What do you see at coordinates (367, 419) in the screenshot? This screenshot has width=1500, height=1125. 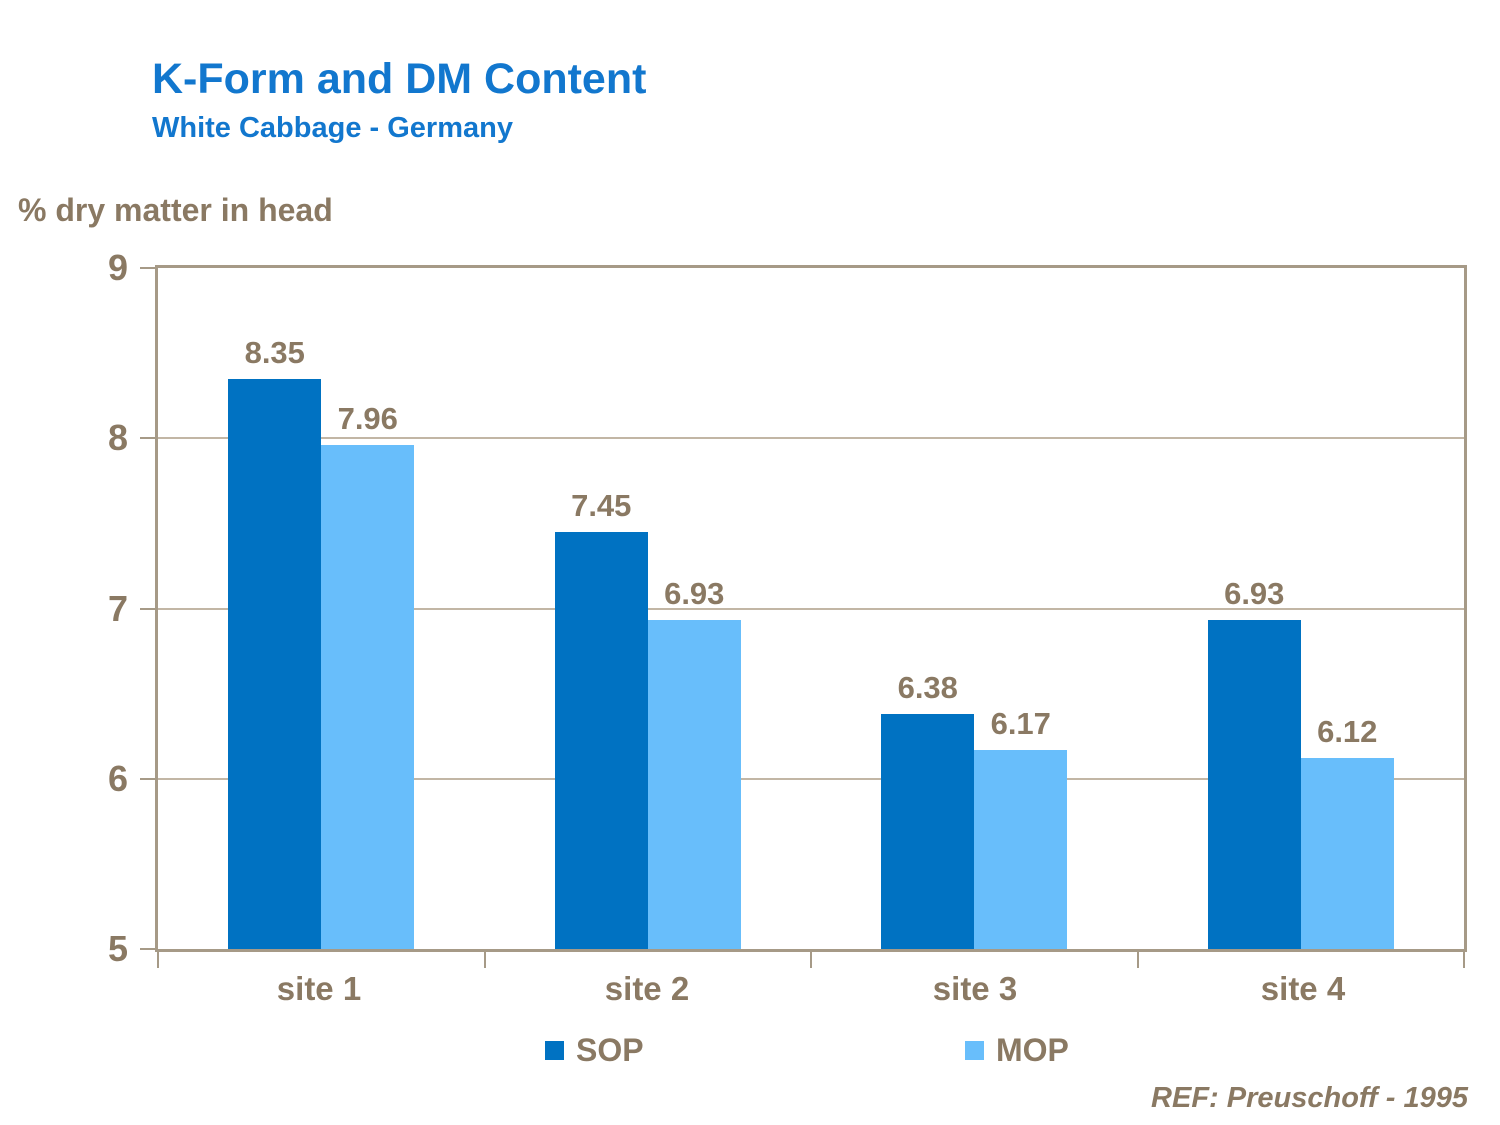 I see `bar-value-label: 7.96` at bounding box center [367, 419].